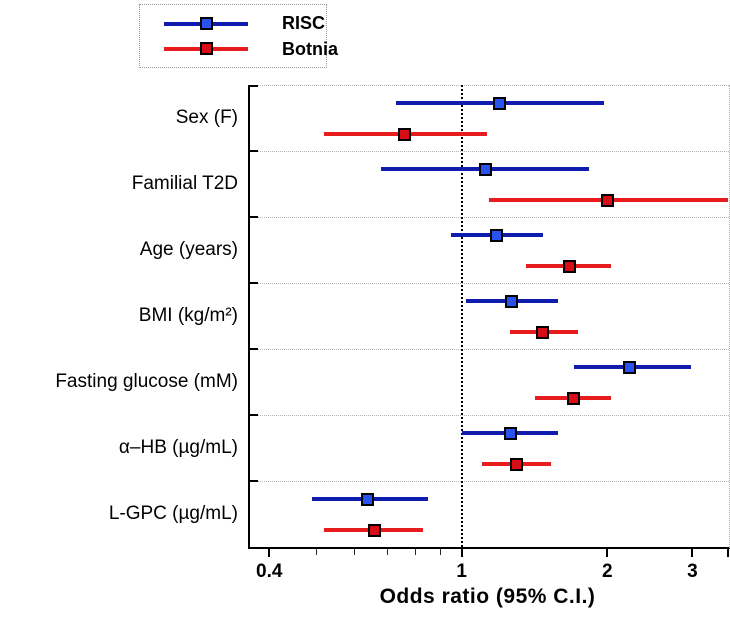 This screenshot has height=619, width=730. Describe the element at coordinates (728, 553) in the screenshot. I see `x-axis-end-tick` at that location.